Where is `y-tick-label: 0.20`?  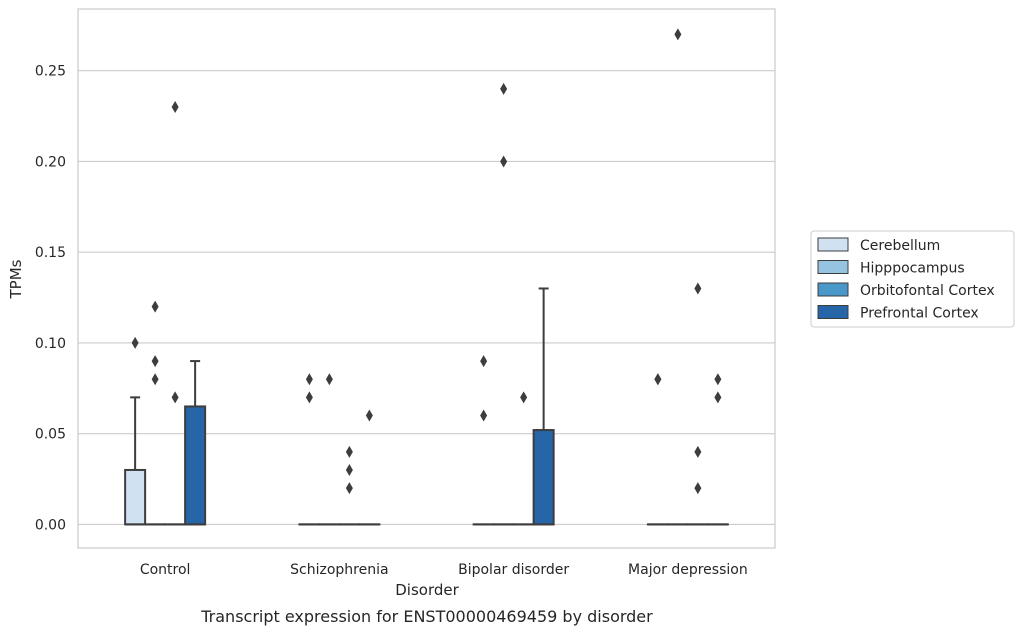 y-tick-label: 0.20 is located at coordinates (50, 162).